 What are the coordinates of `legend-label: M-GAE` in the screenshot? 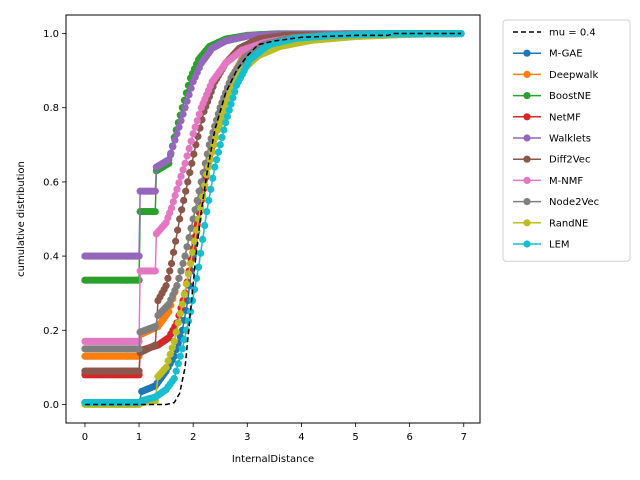 It's located at (566, 54).